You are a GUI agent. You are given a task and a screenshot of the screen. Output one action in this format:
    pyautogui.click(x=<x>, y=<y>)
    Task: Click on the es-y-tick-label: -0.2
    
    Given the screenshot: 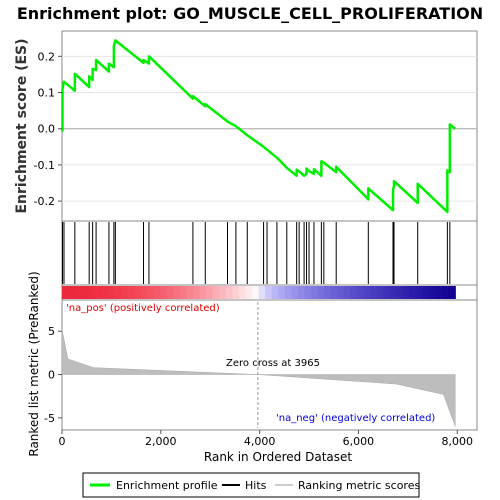 What is the action you would take?
    pyautogui.click(x=44, y=201)
    